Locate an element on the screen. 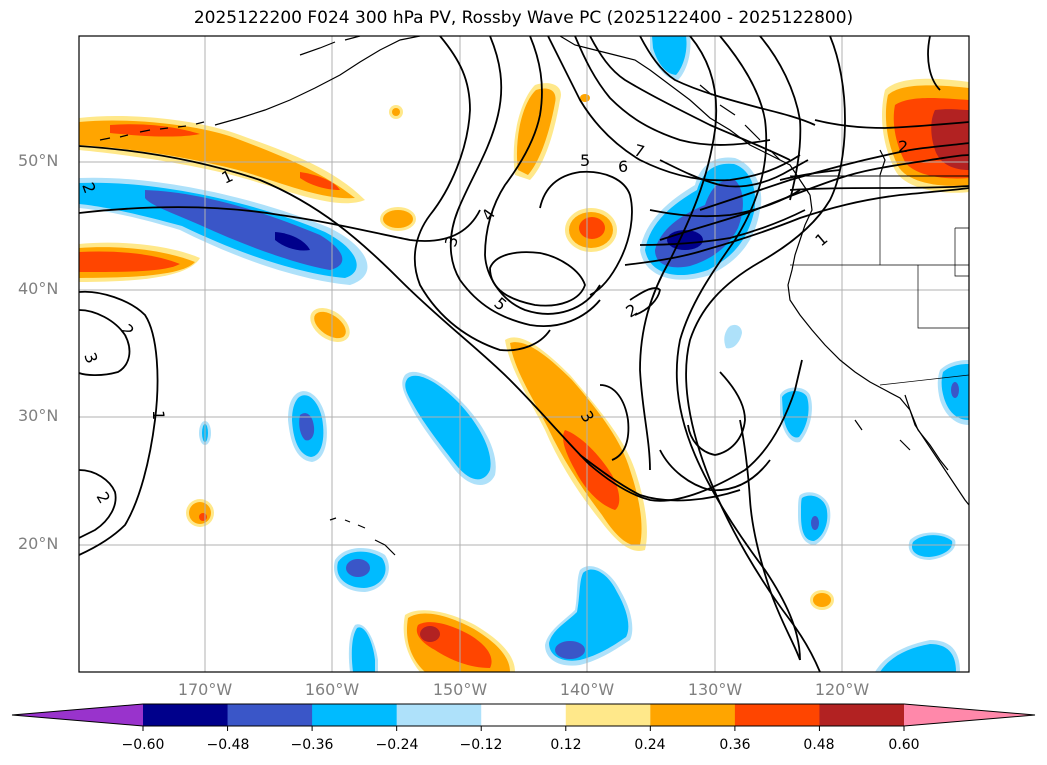 The height and width of the screenshot is (765, 1047). contour-label: 2 is located at coordinates (903, 146).